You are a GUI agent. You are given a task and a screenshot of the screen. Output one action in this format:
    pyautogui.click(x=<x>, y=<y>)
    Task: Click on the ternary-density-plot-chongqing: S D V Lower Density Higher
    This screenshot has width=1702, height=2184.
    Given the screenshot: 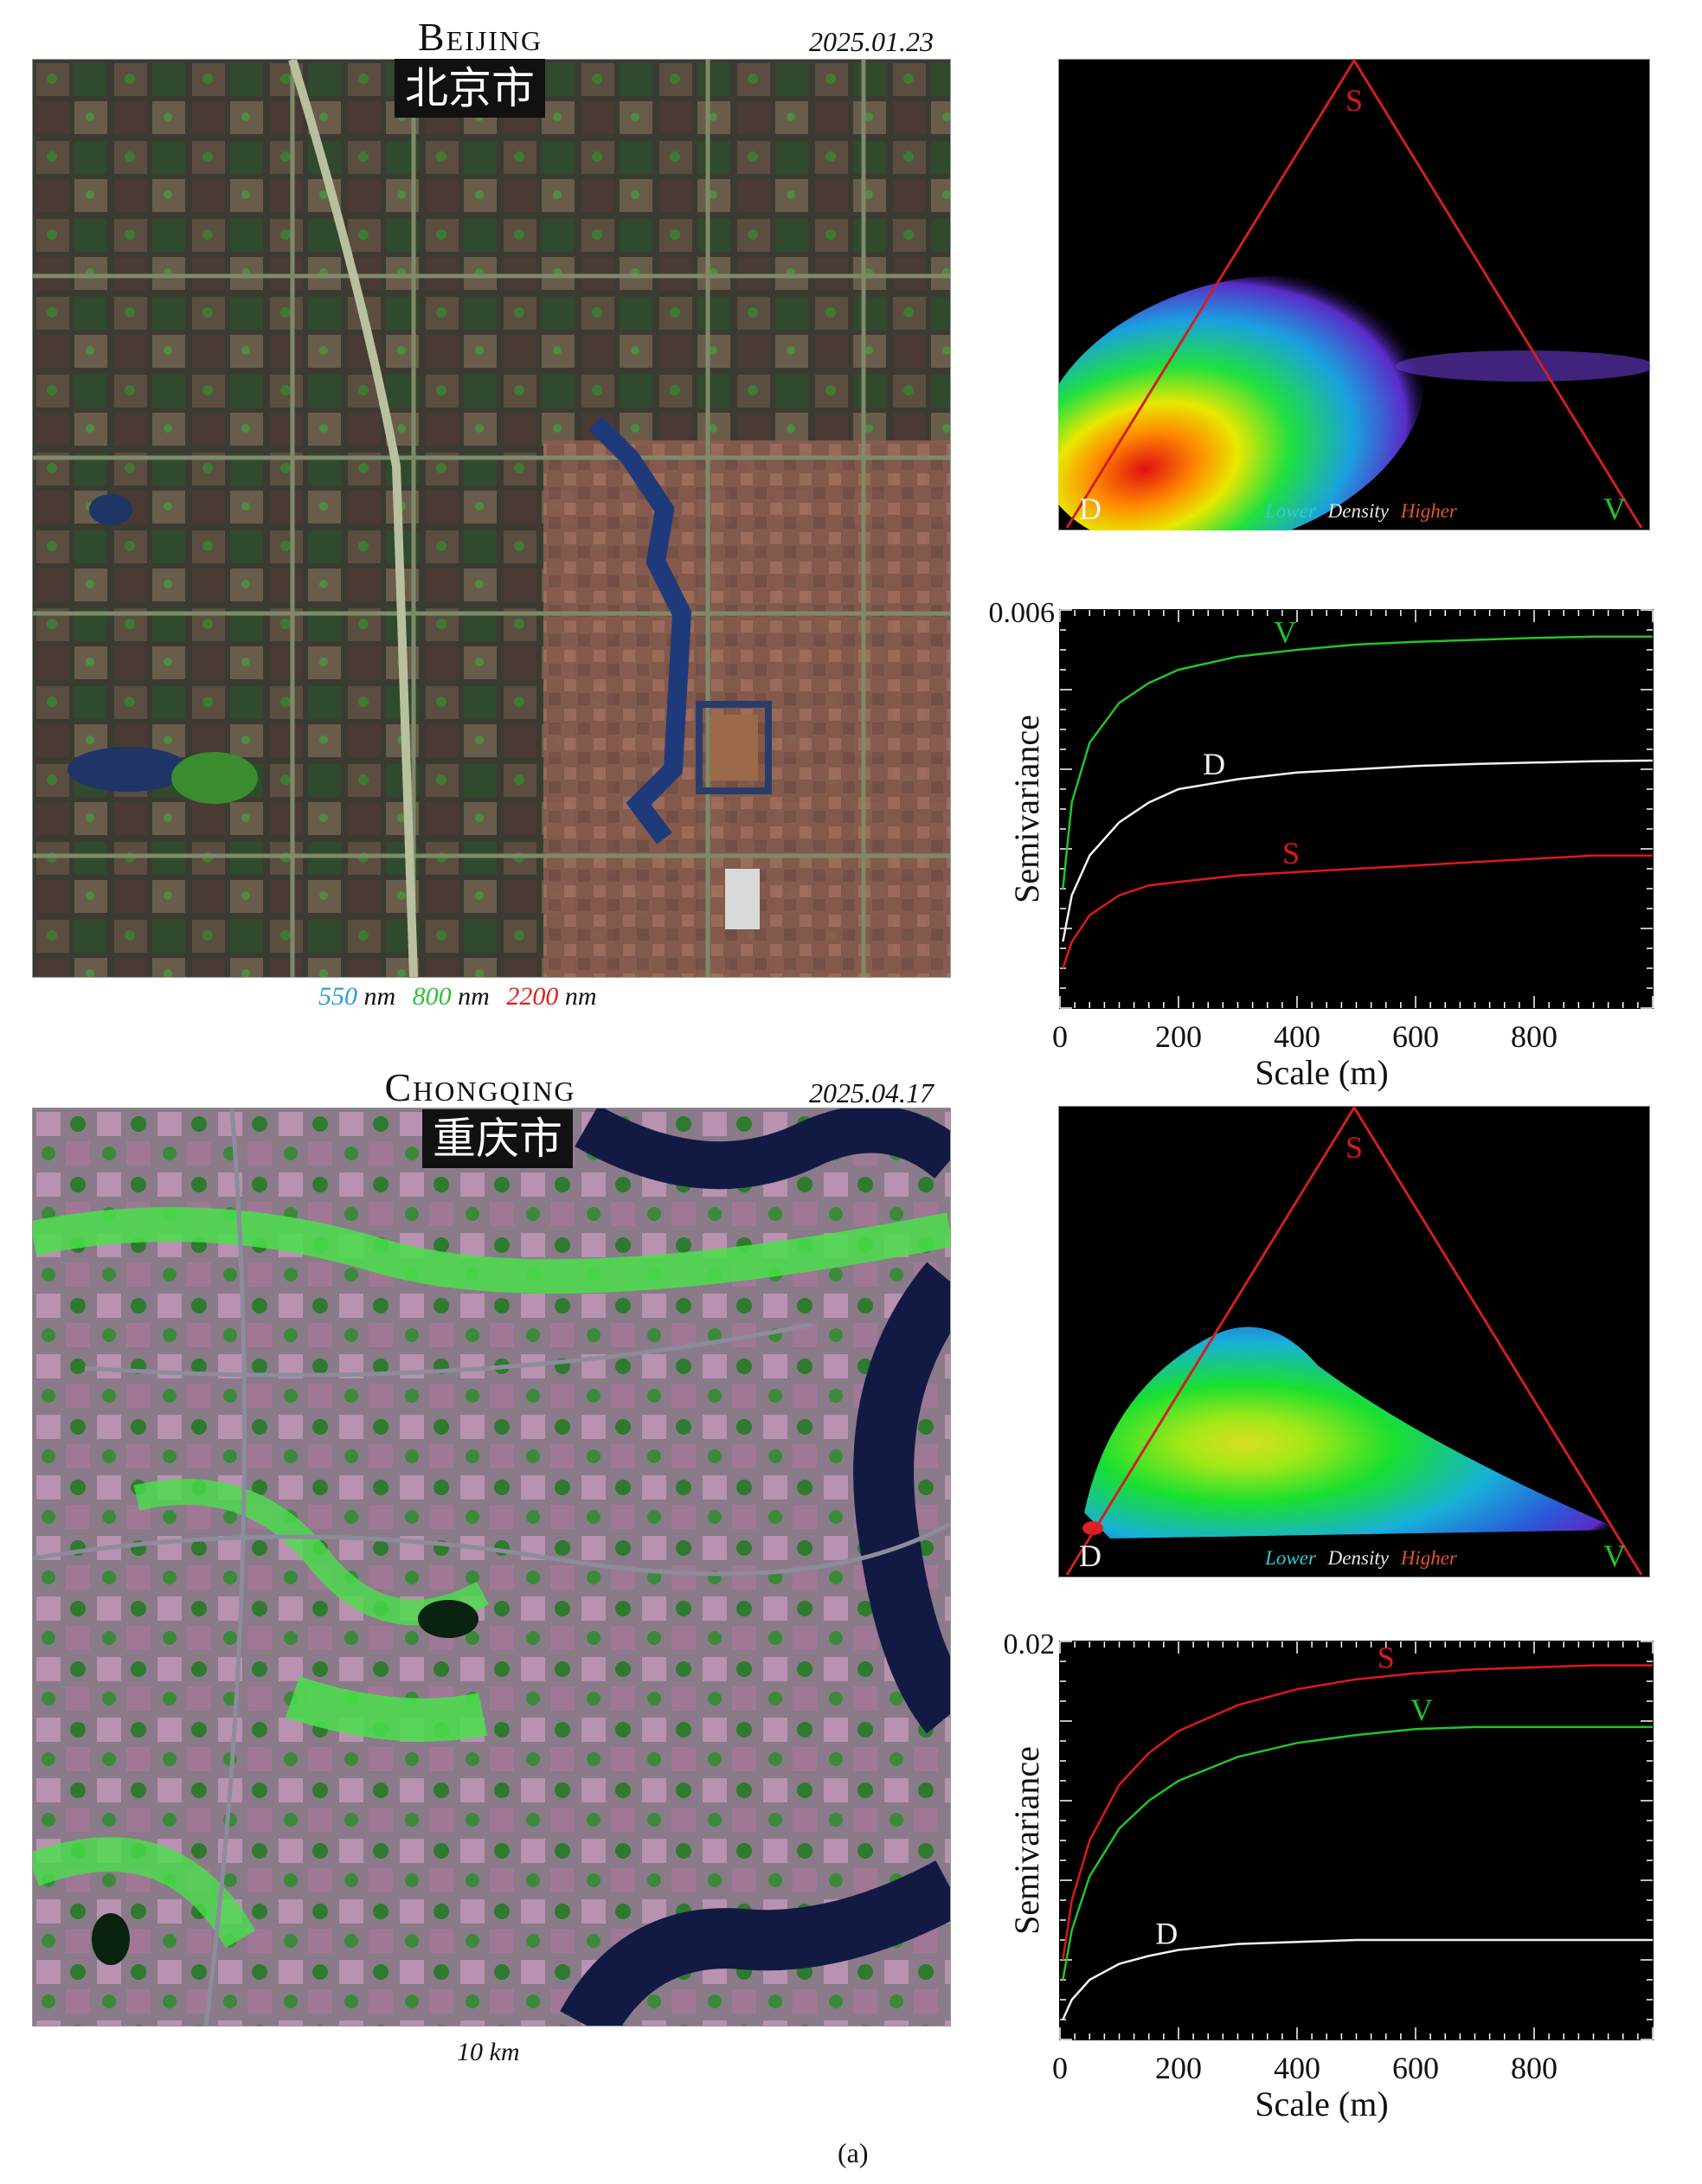 What is the action you would take?
    pyautogui.click(x=1354, y=1341)
    